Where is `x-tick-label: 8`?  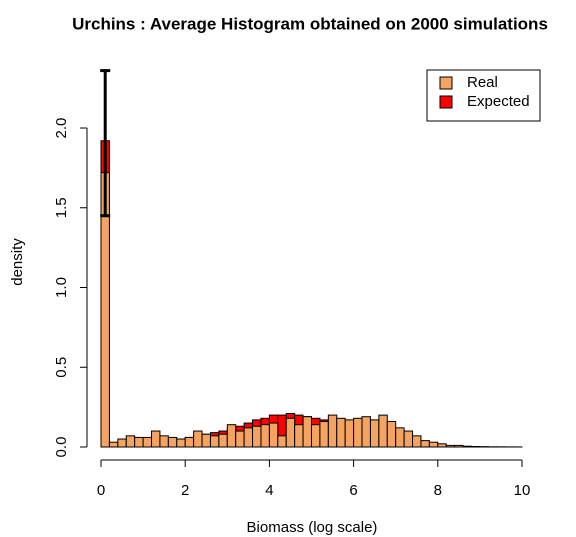 x-tick-label: 8 is located at coordinates (438, 490).